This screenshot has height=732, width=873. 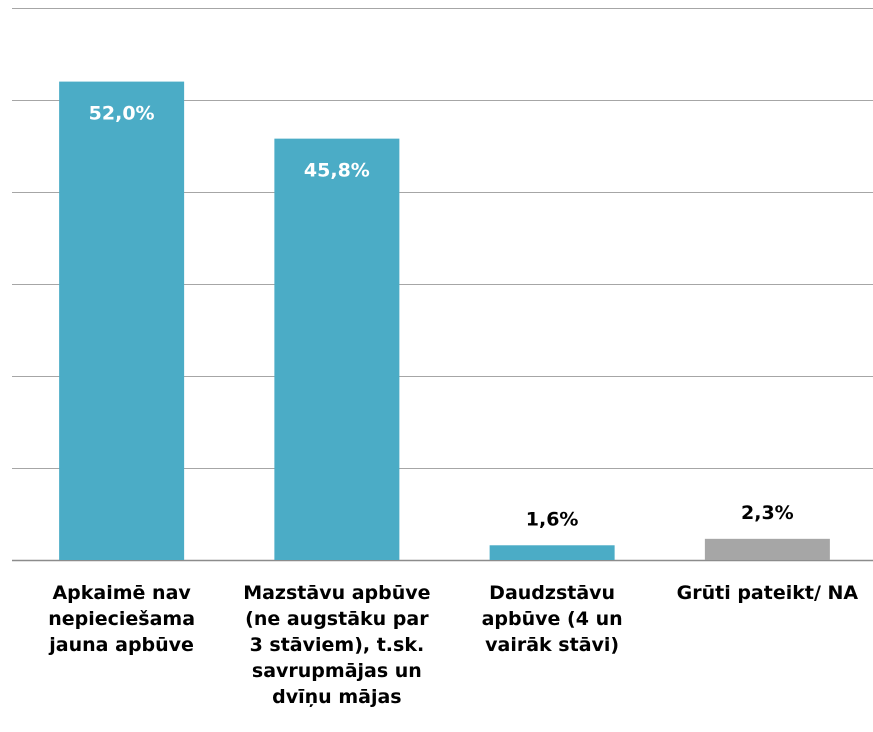 What do you see at coordinates (552, 519) in the screenshot?
I see `data-label-3: 1,6%` at bounding box center [552, 519].